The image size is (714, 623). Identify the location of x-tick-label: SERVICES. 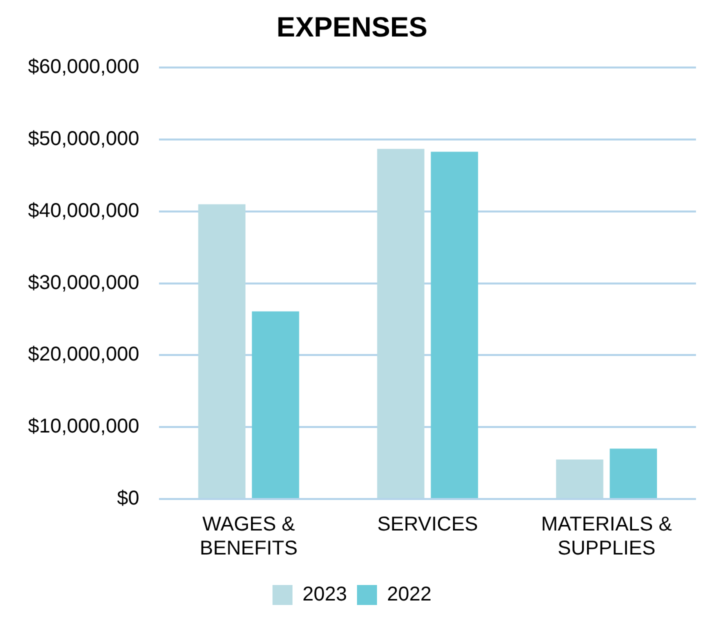
(427, 525).